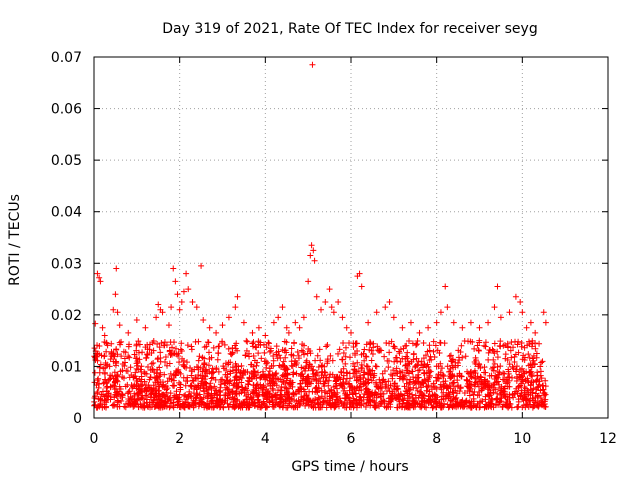  Describe the element at coordinates (351, 439) in the screenshot. I see `x-tick-label: 6` at that location.